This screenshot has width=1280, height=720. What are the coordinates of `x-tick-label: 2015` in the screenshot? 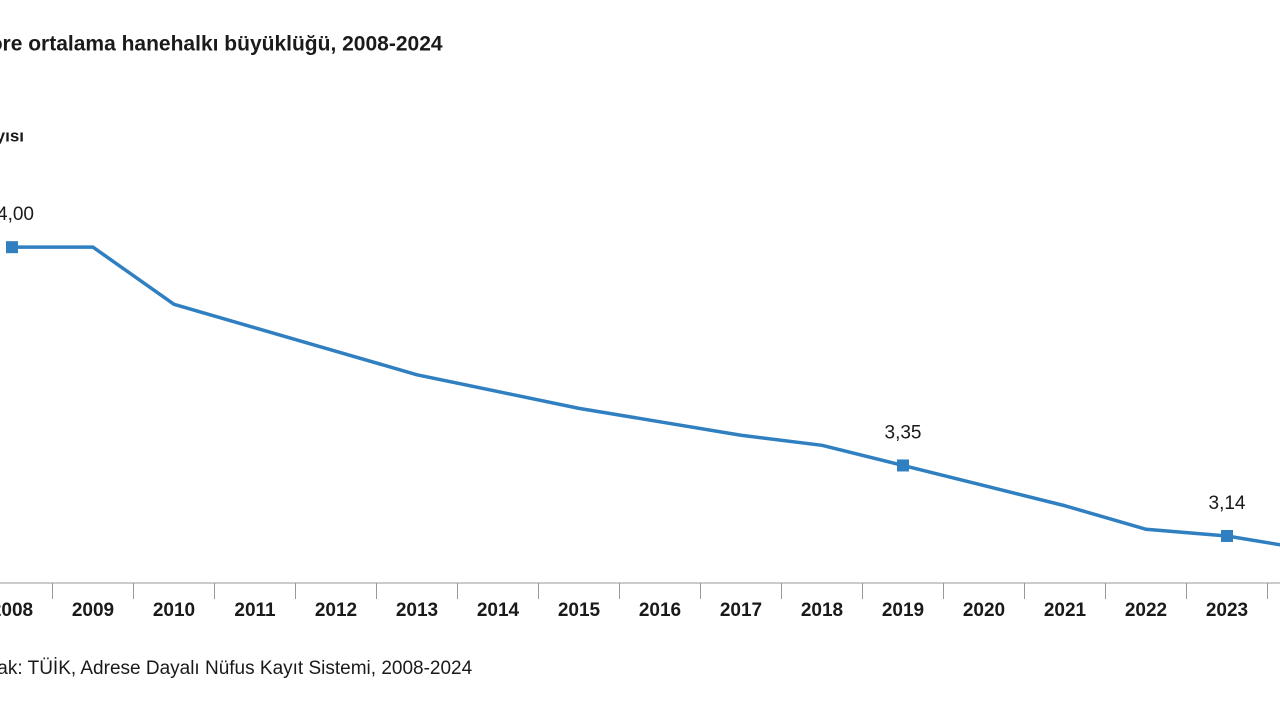 It's located at (579, 610).